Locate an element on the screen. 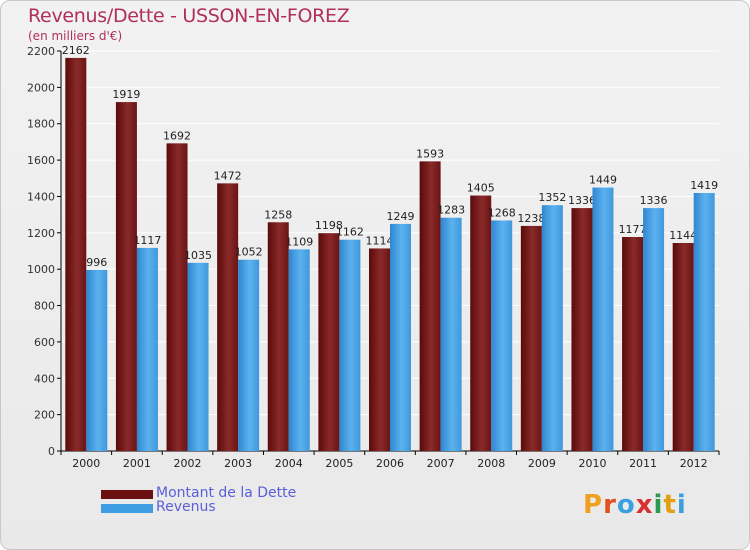  logo-letter: r is located at coordinates (610, 505).